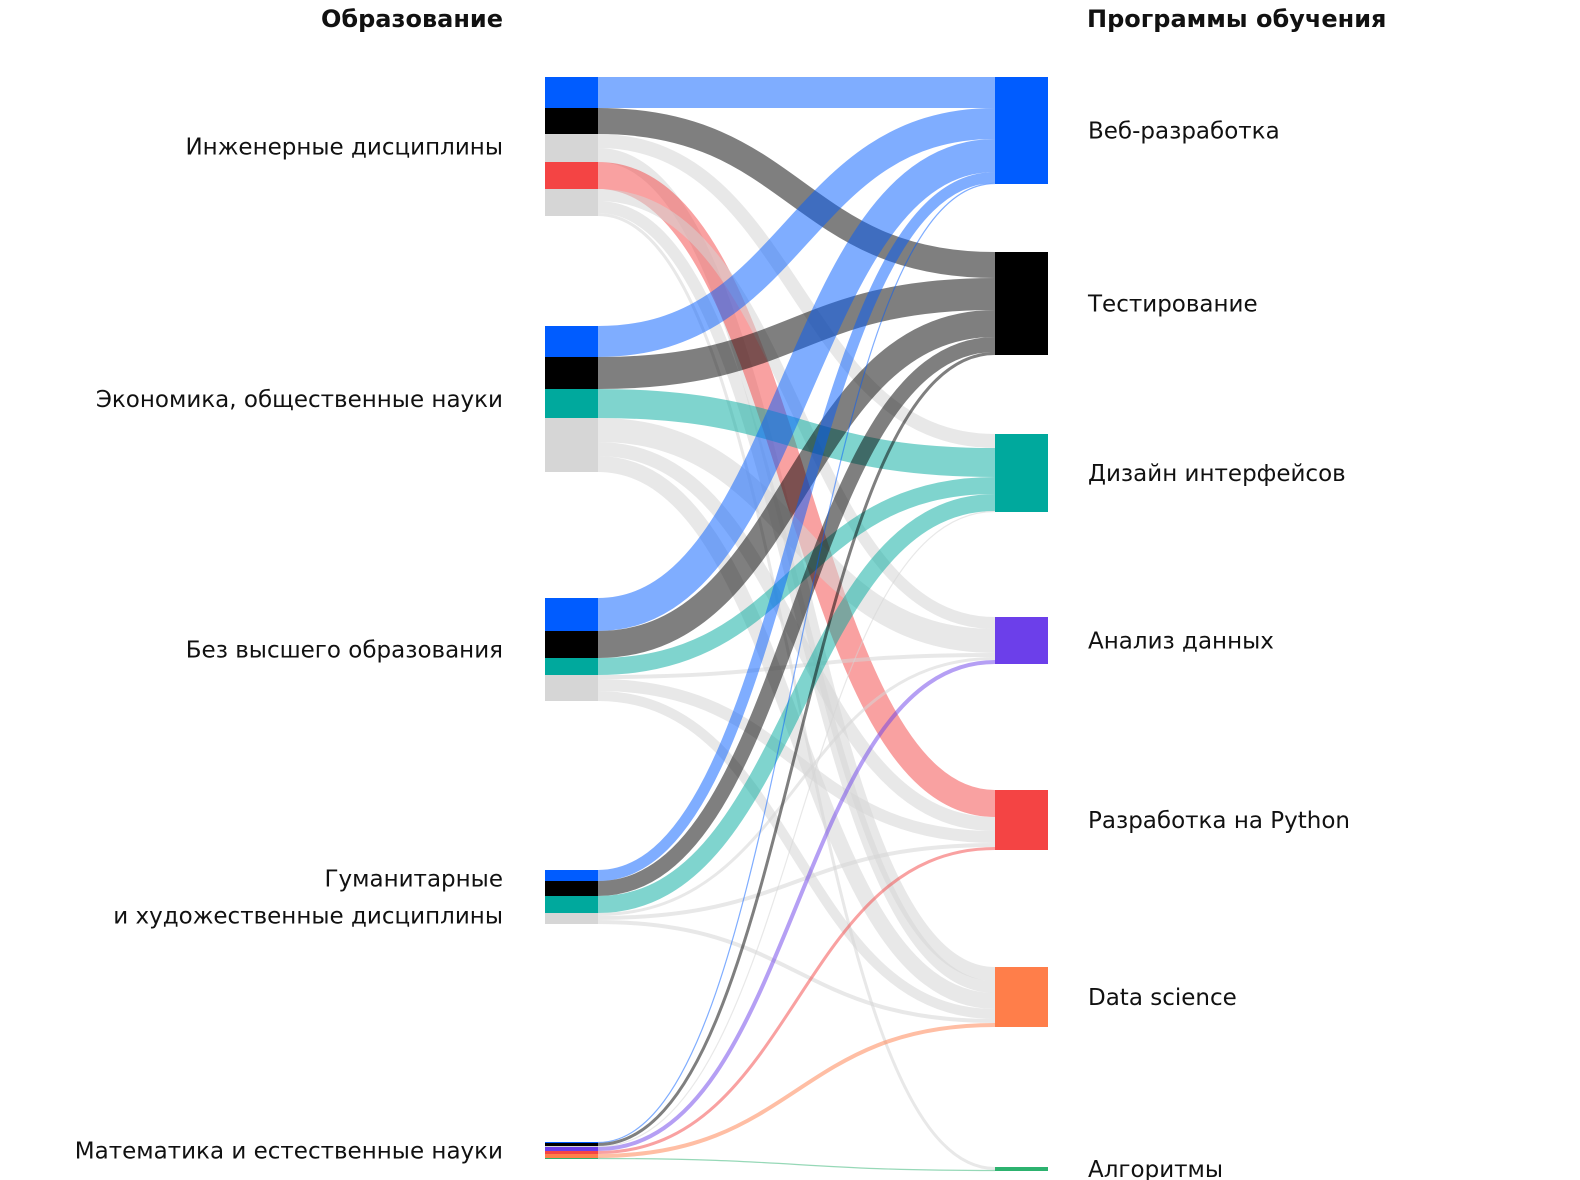 Image resolution: width=1580 pixels, height=1180 pixels. Describe the element at coordinates (571, 644) in the screenshot. I see `source-node-segment-none-test` at that location.